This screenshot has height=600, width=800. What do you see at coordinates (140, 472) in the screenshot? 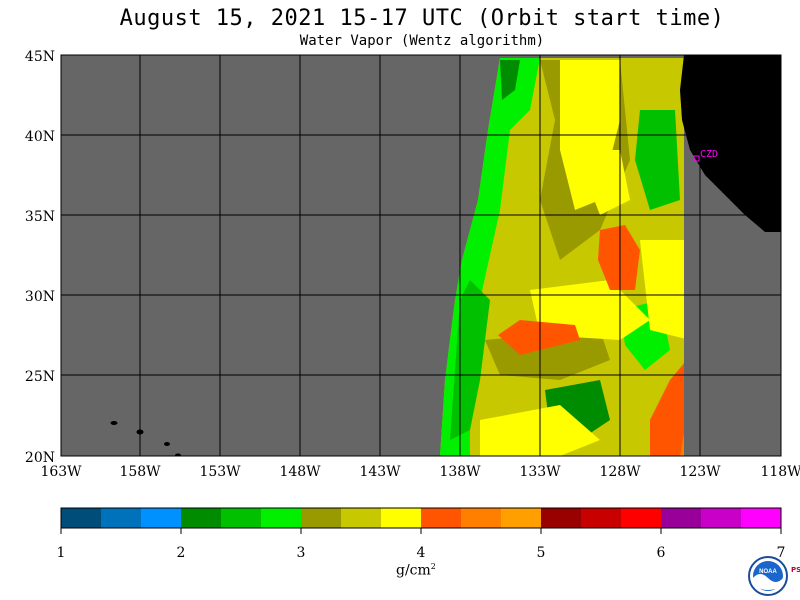
I see `lon-label: 158W` at bounding box center [140, 472].